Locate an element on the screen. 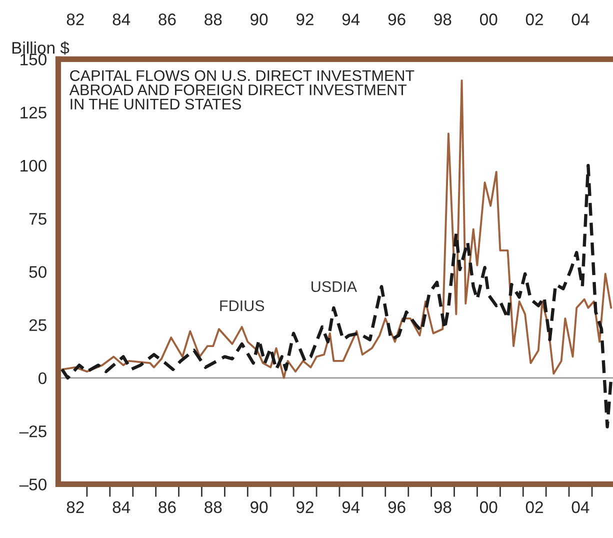 The width and height of the screenshot is (613, 538). x2-tick-label: 98 is located at coordinates (443, 20).